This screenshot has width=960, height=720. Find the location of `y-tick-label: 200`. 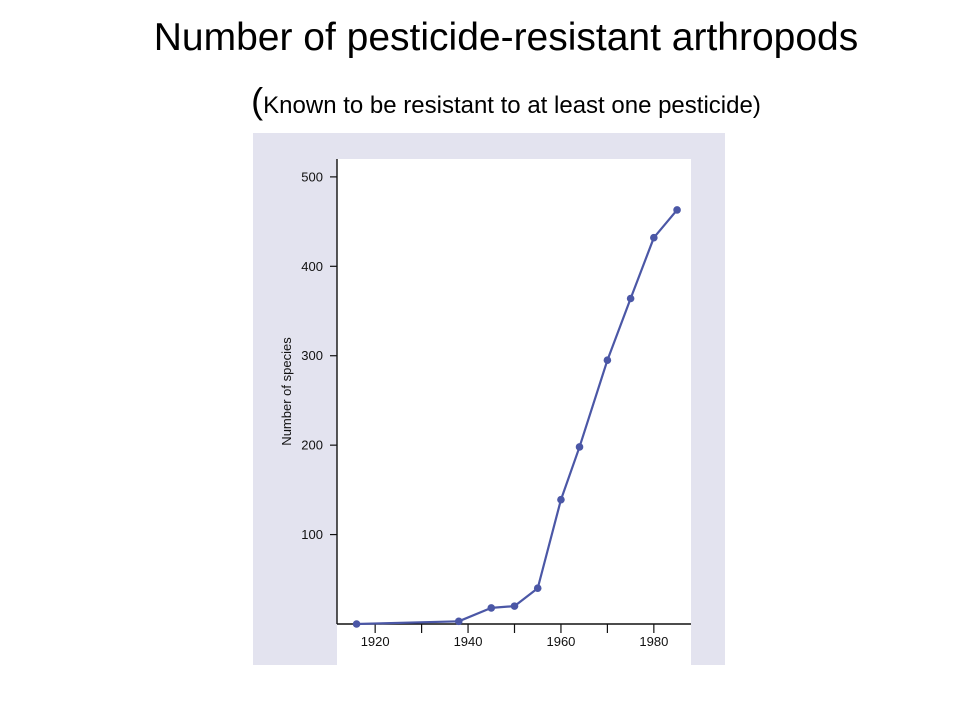

y-tick-label: 200 is located at coordinates (312, 445).